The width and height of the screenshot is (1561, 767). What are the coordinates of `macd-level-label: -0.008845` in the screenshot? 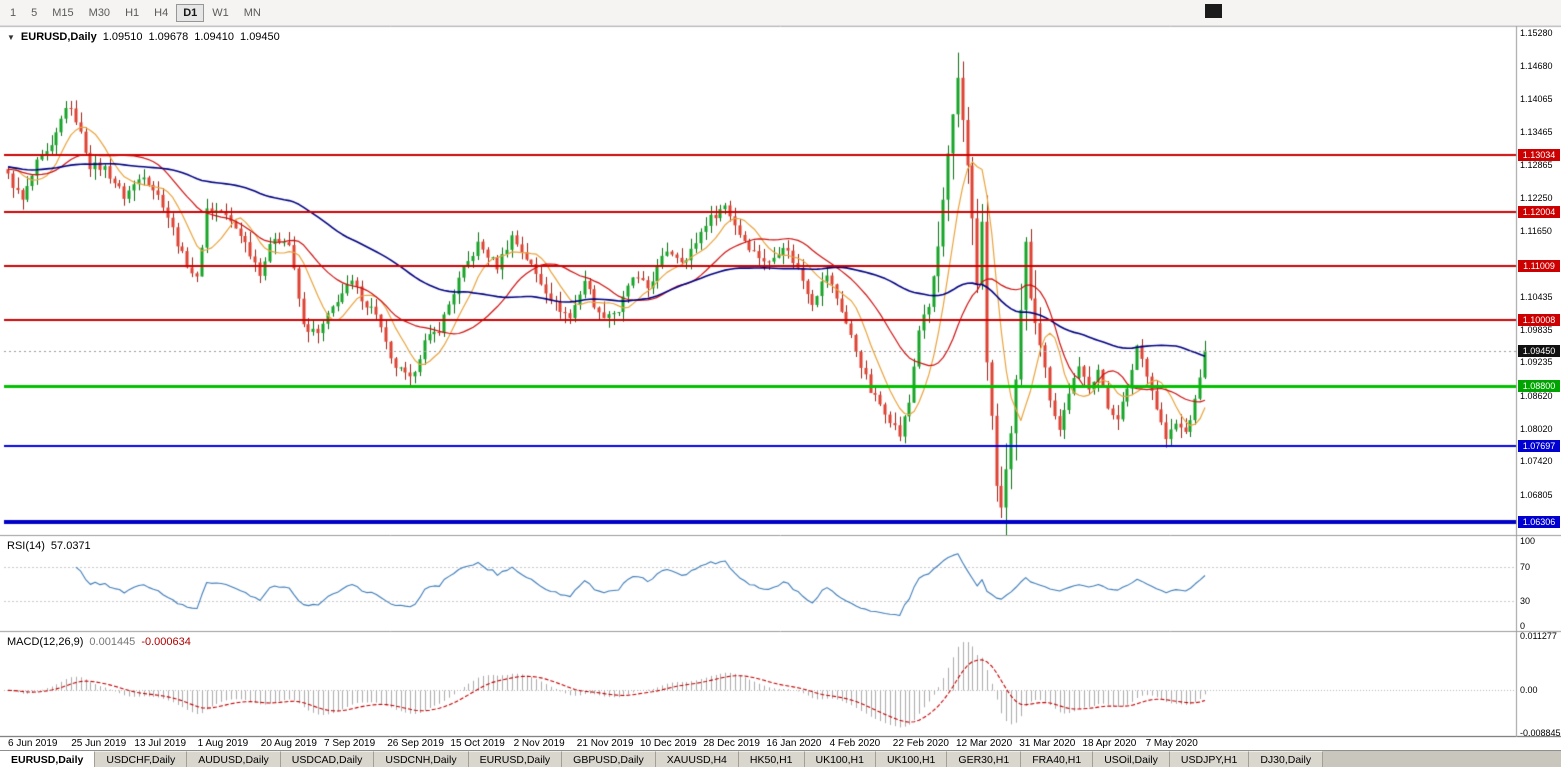 It's located at (1540, 733).